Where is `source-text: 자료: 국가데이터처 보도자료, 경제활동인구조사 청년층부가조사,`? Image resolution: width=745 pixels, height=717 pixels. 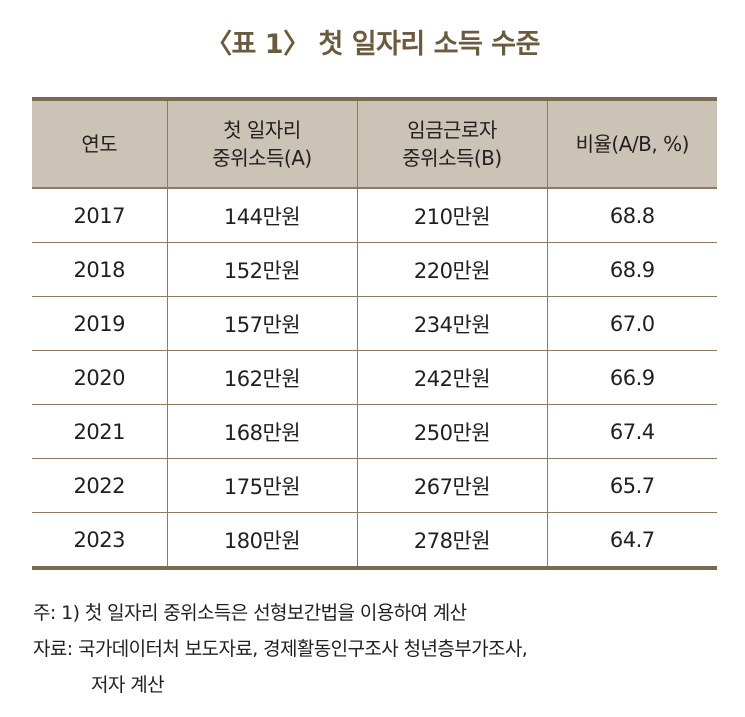 source-text: 자료: 국가데이터처 보도자료, 경제활동인구조사 청년층부가조사, is located at coordinates (280, 649).